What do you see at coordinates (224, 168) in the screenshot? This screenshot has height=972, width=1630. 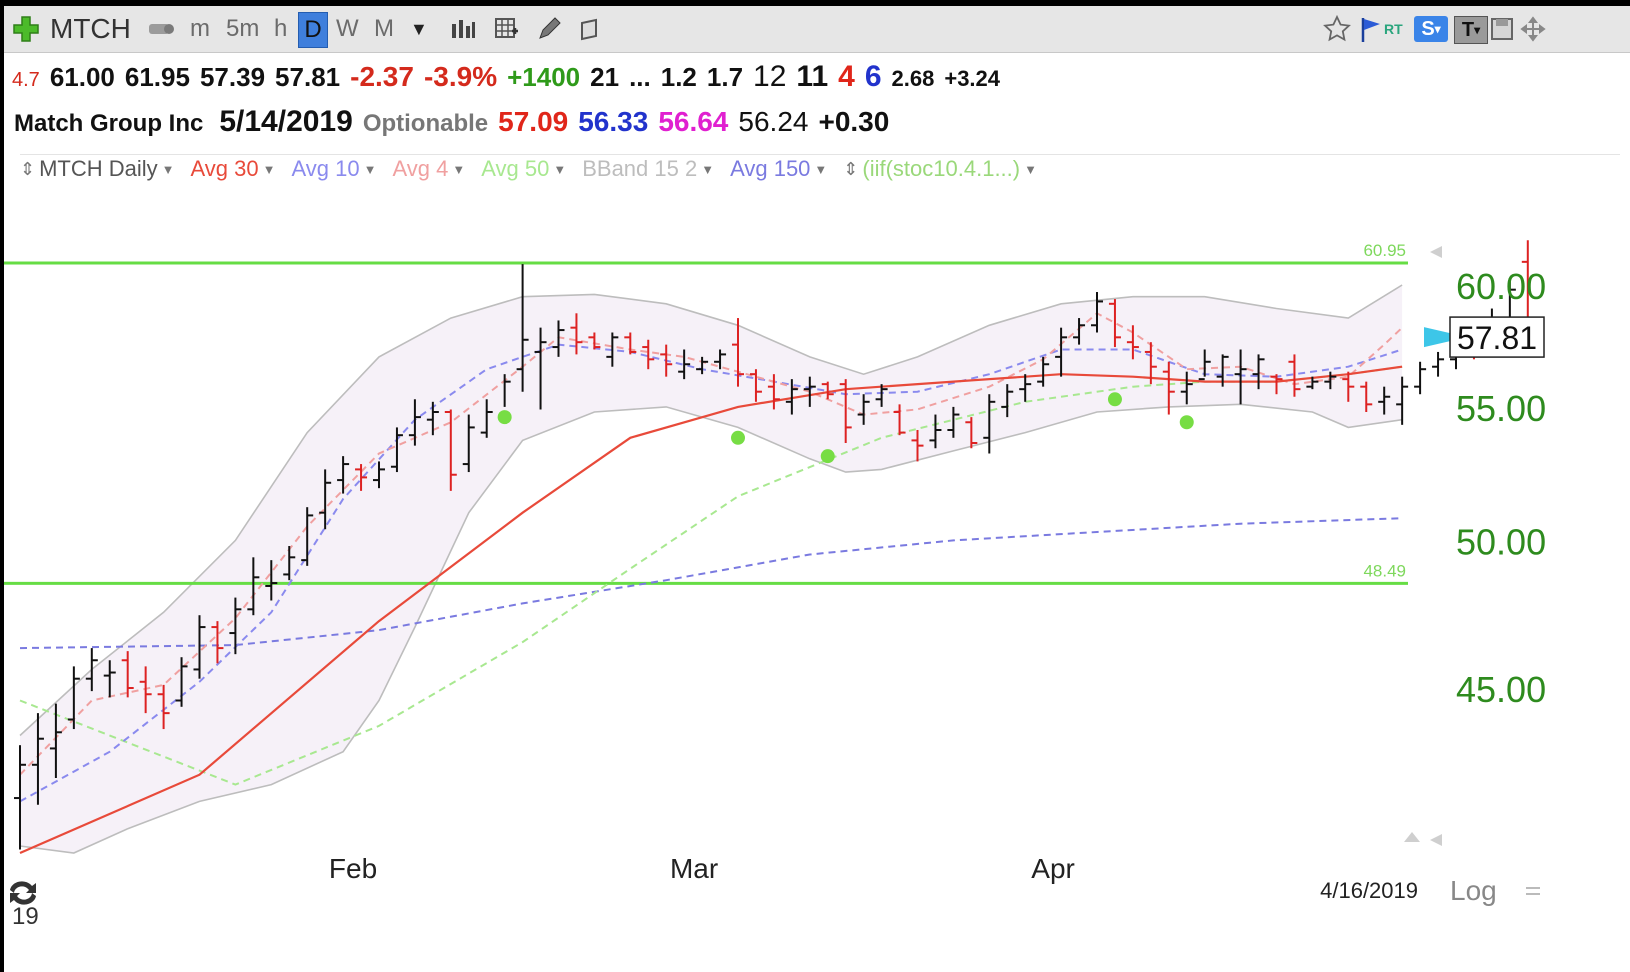 I see `legend-avg30: Avg 30` at bounding box center [224, 168].